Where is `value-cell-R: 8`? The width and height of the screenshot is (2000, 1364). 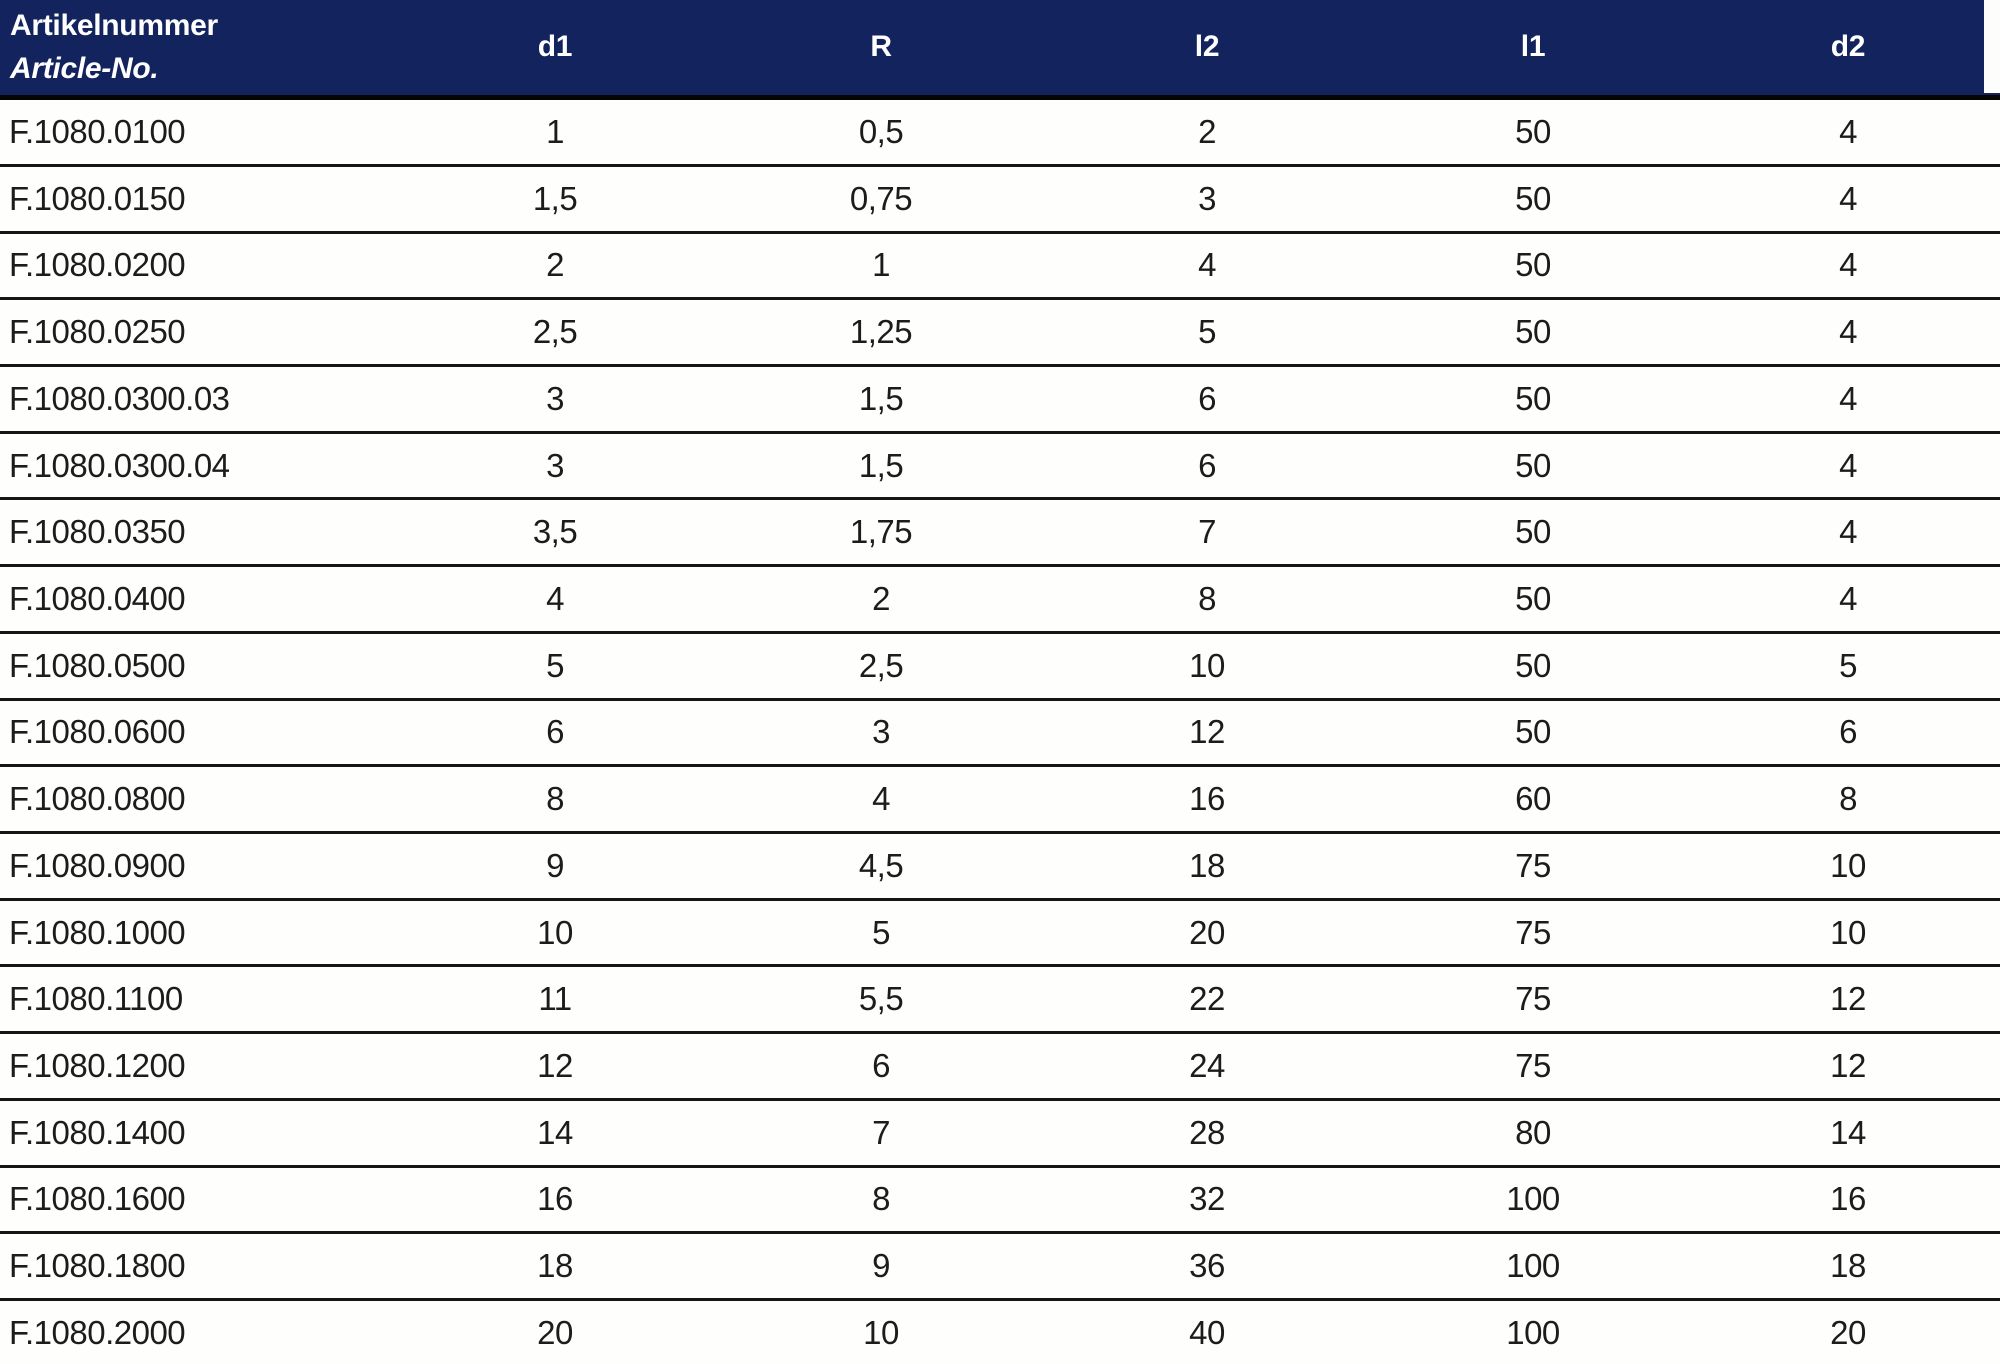
value-cell-R: 8 is located at coordinates (881, 1200).